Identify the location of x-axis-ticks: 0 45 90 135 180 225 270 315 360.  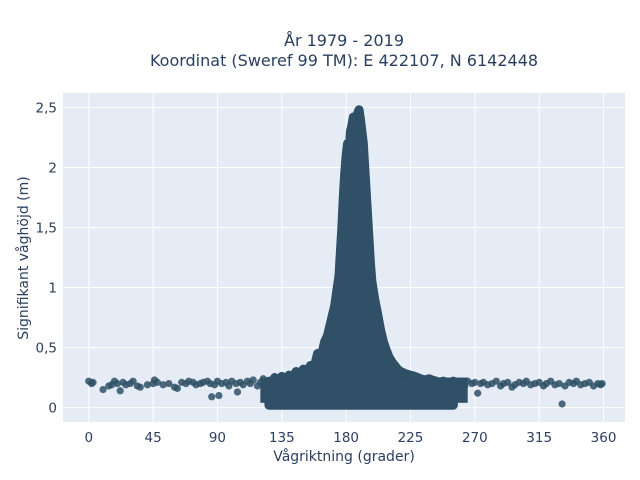
(350, 438).